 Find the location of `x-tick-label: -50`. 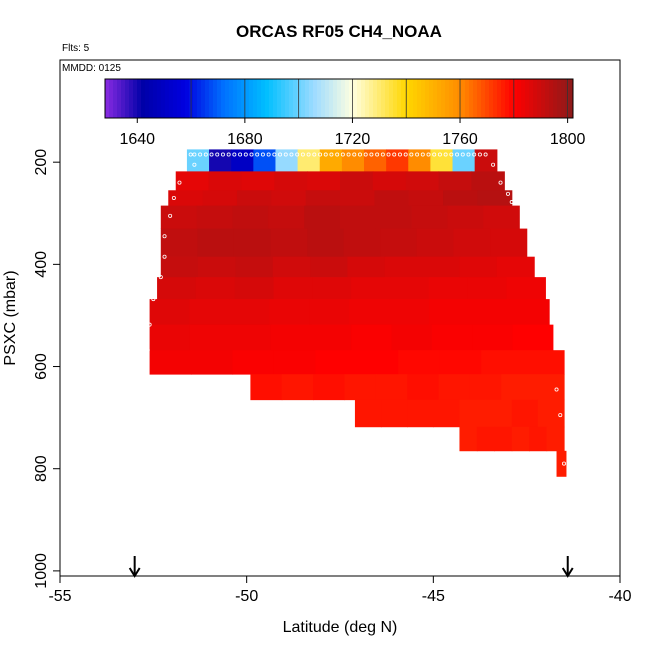

x-tick-label: -50 is located at coordinates (246, 596).